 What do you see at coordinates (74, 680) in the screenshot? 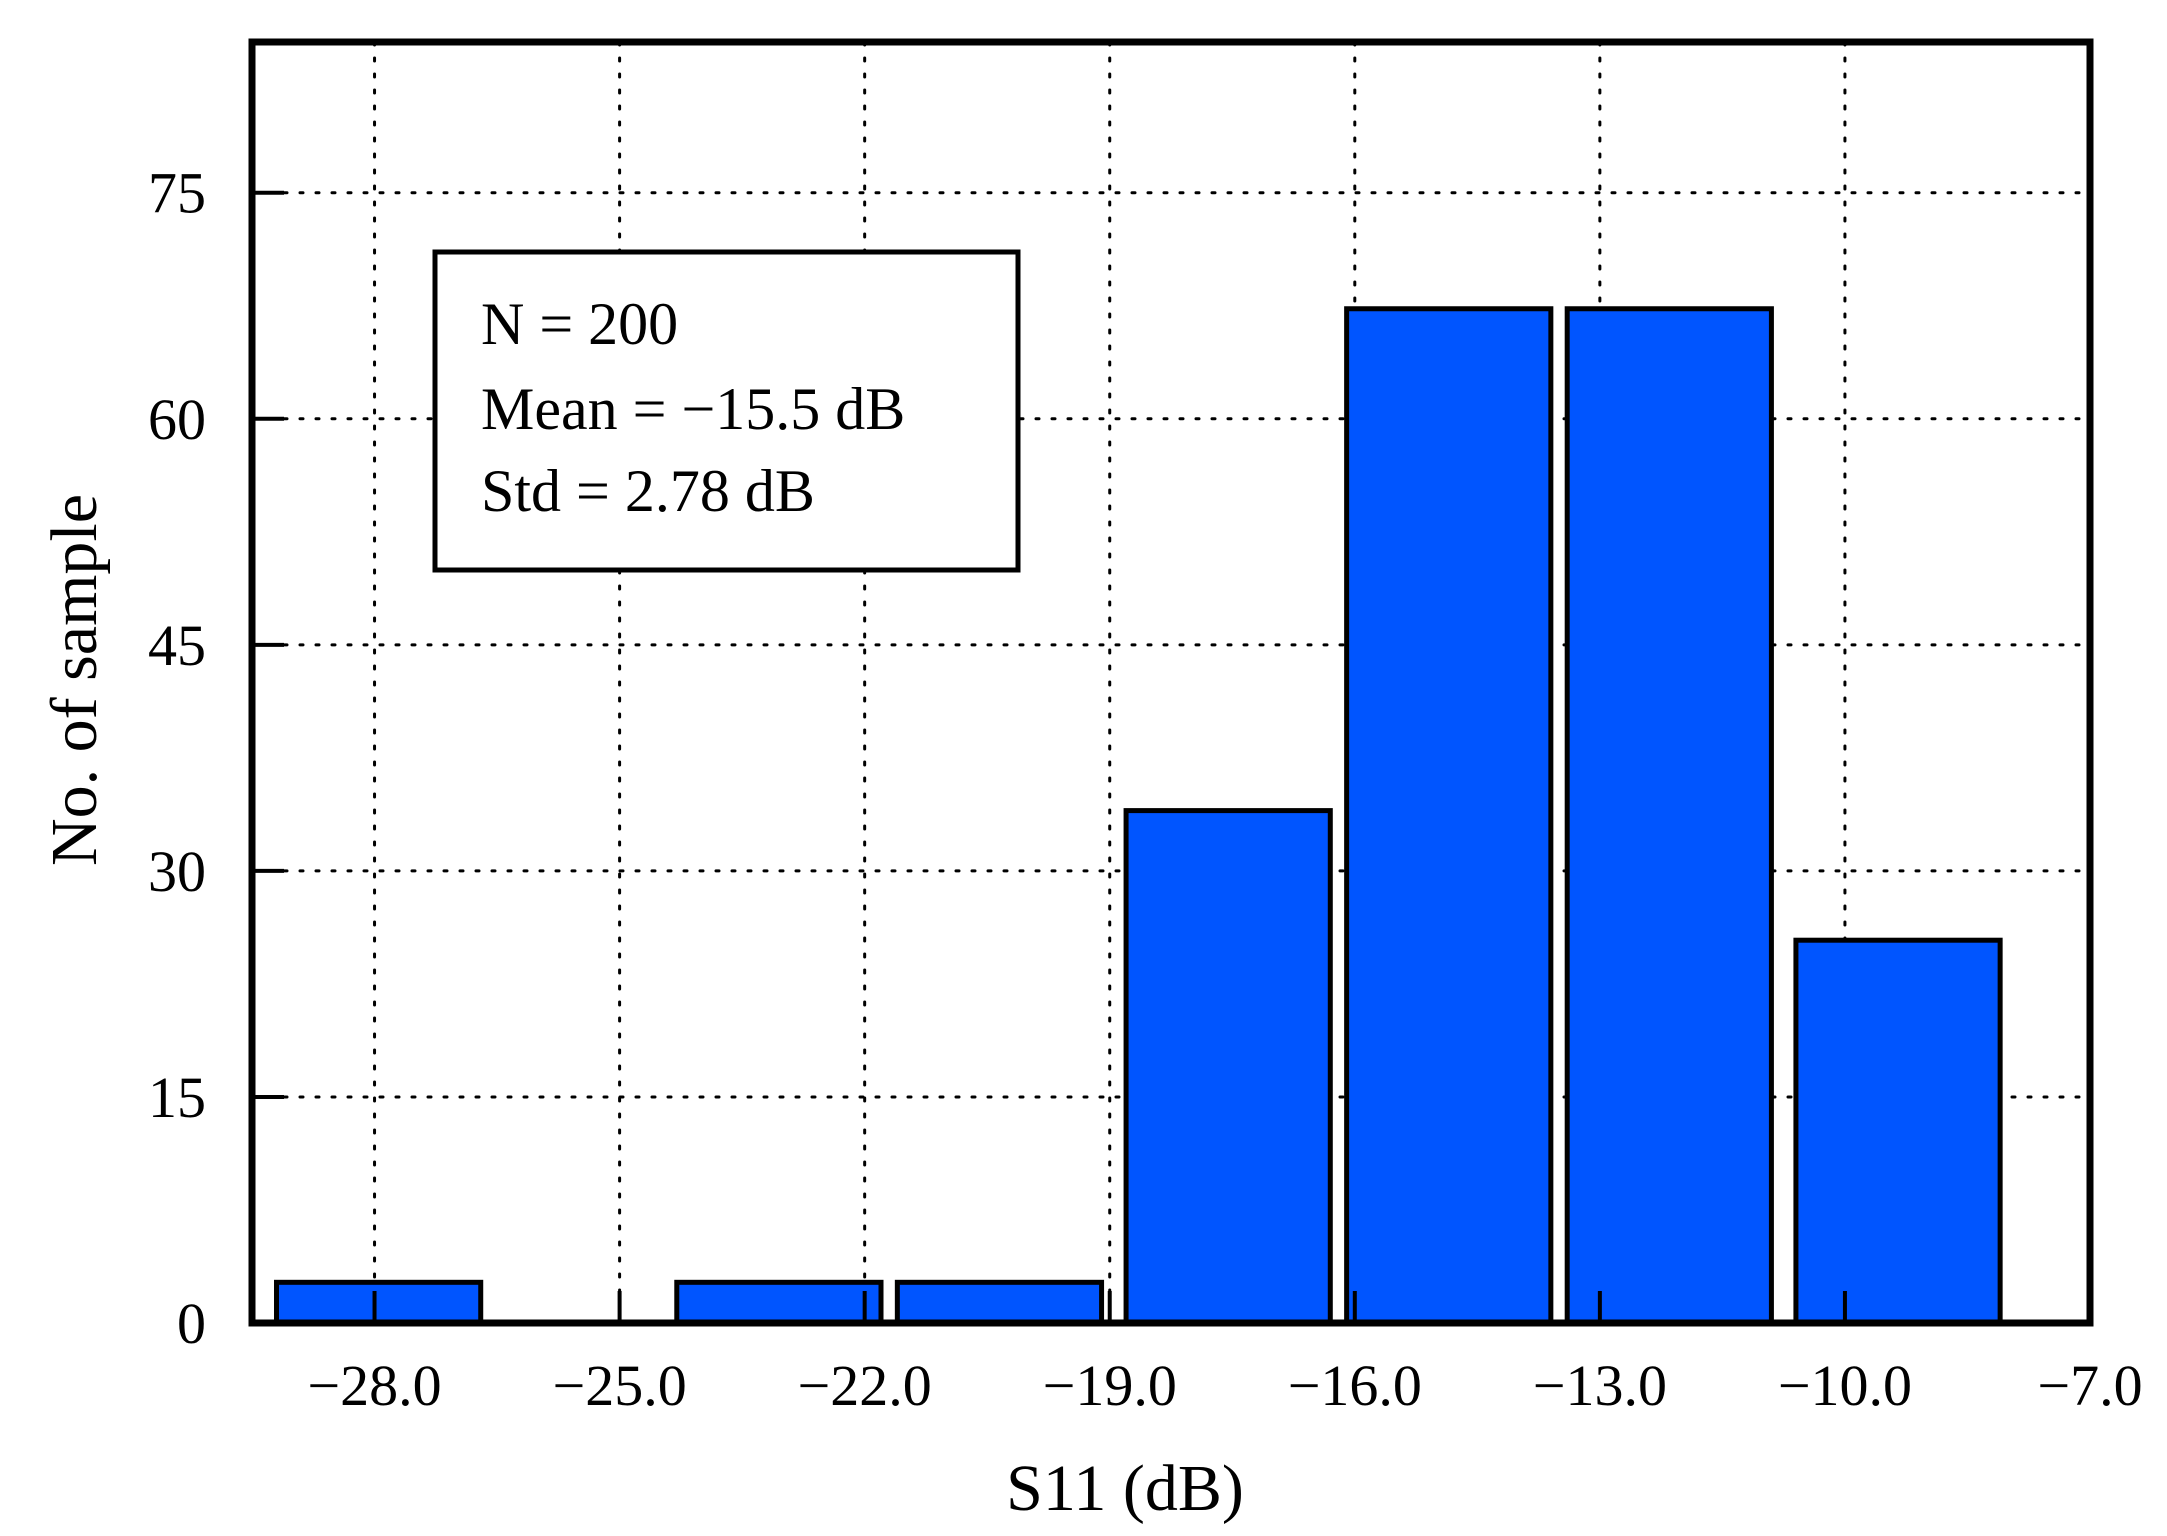
I see `y-axis-label: No. of sample` at bounding box center [74, 680].